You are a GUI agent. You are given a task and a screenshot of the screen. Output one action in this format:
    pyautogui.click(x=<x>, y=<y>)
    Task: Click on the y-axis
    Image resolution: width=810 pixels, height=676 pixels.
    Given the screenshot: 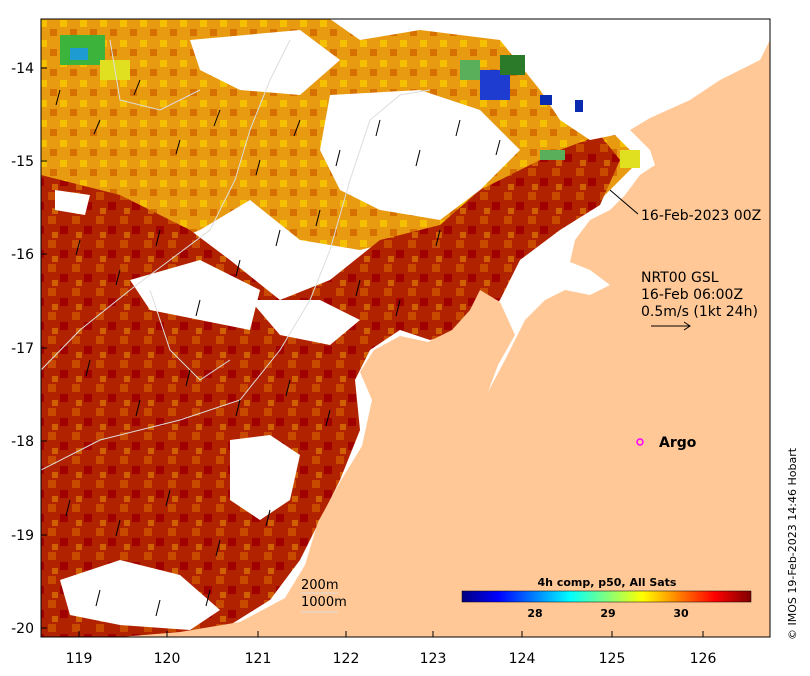 What is the action you would take?
    pyautogui.click(x=44, y=348)
    